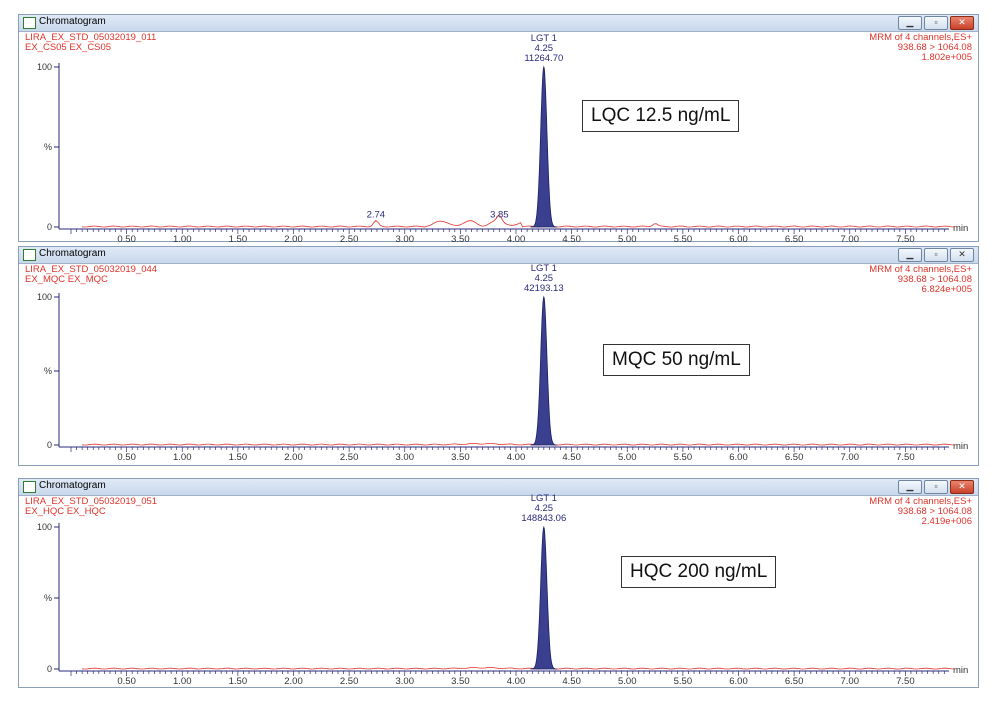  I want to click on peak-area-label: 148843.06, so click(543, 518).